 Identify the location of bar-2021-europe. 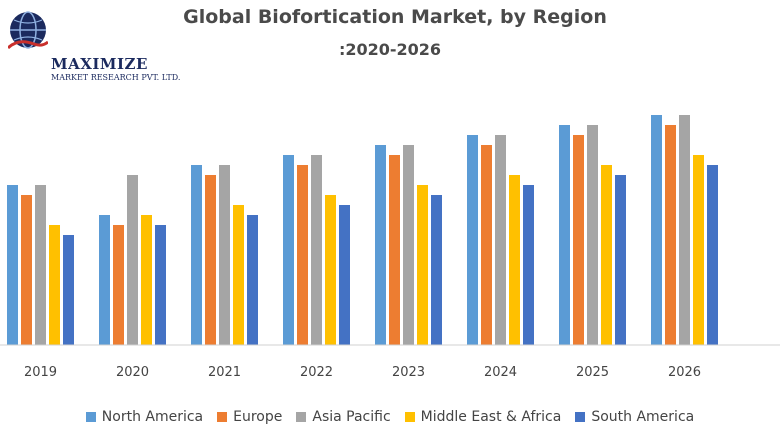
(210, 260).